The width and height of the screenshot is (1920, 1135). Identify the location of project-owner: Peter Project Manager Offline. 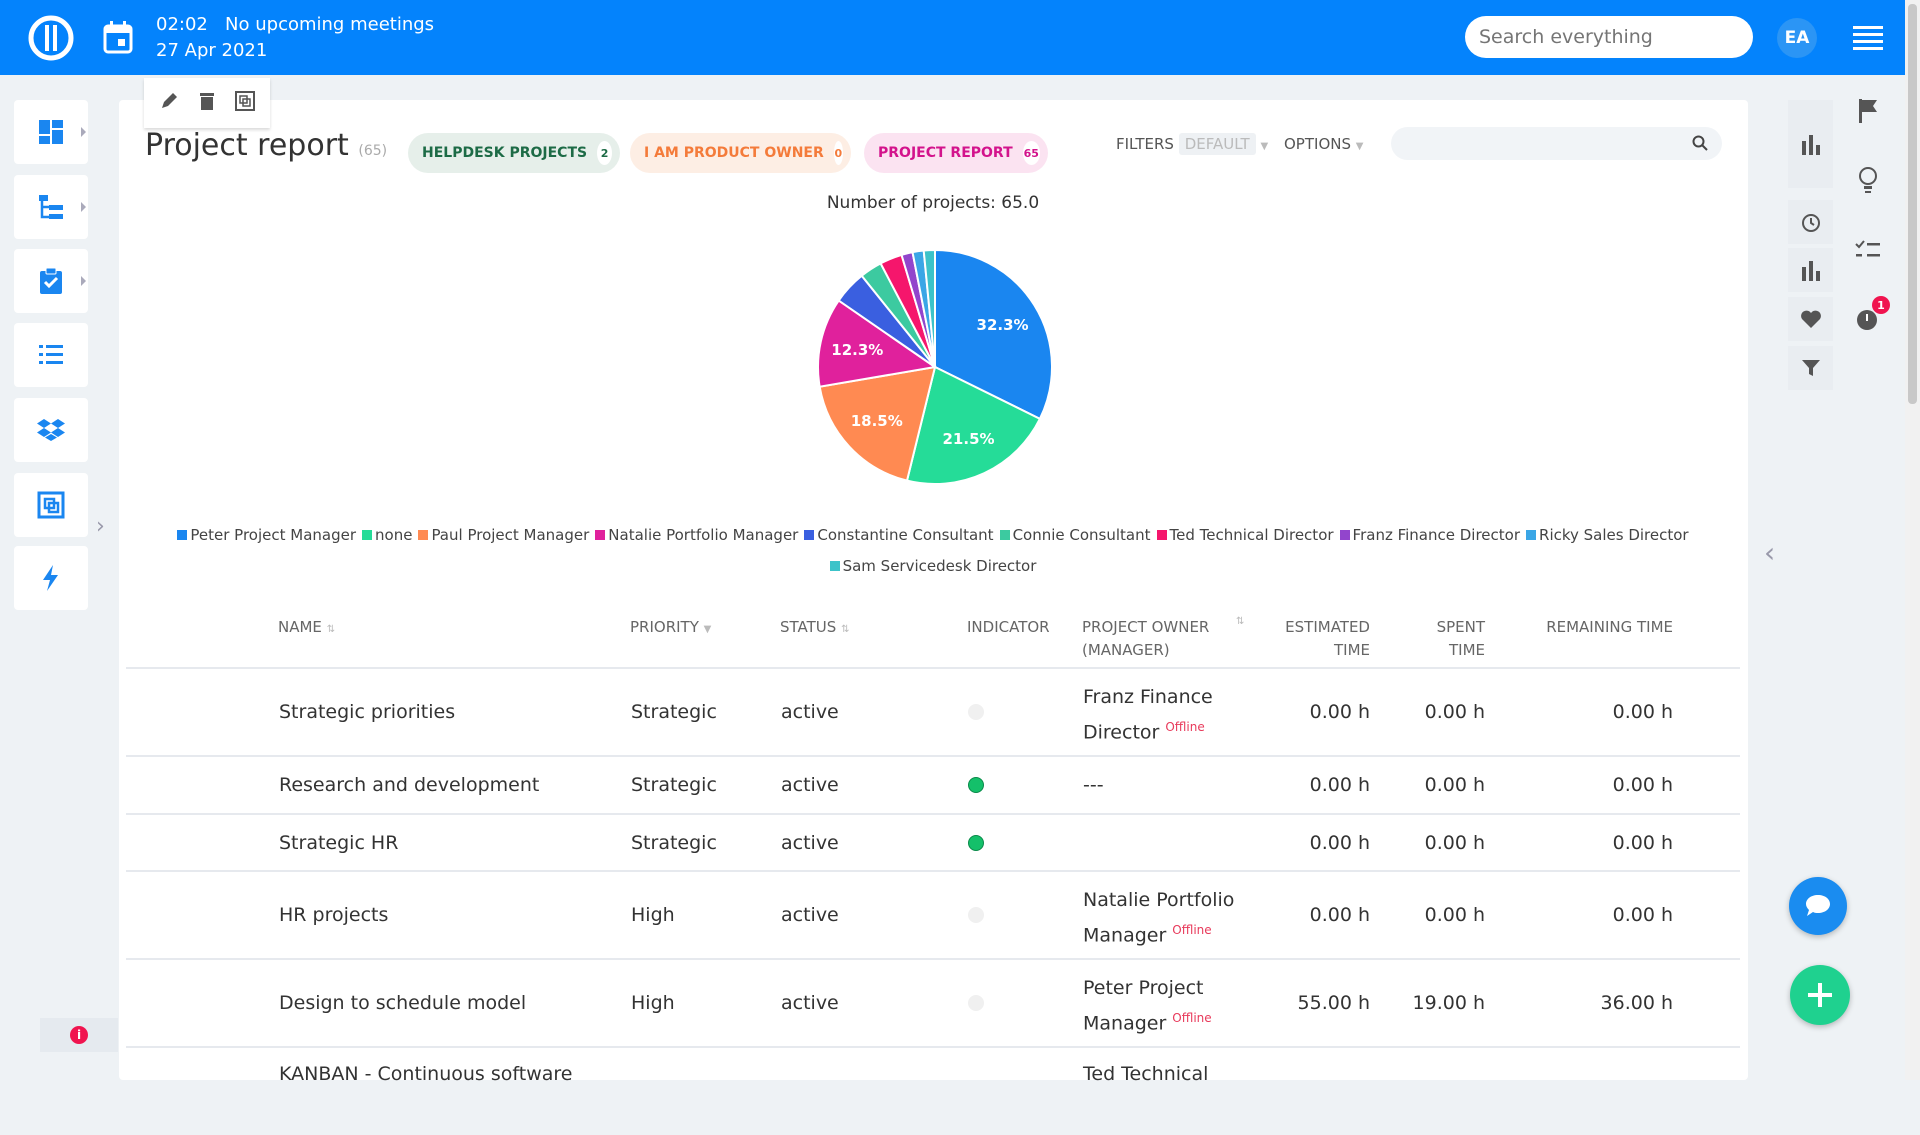
(1147, 1006).